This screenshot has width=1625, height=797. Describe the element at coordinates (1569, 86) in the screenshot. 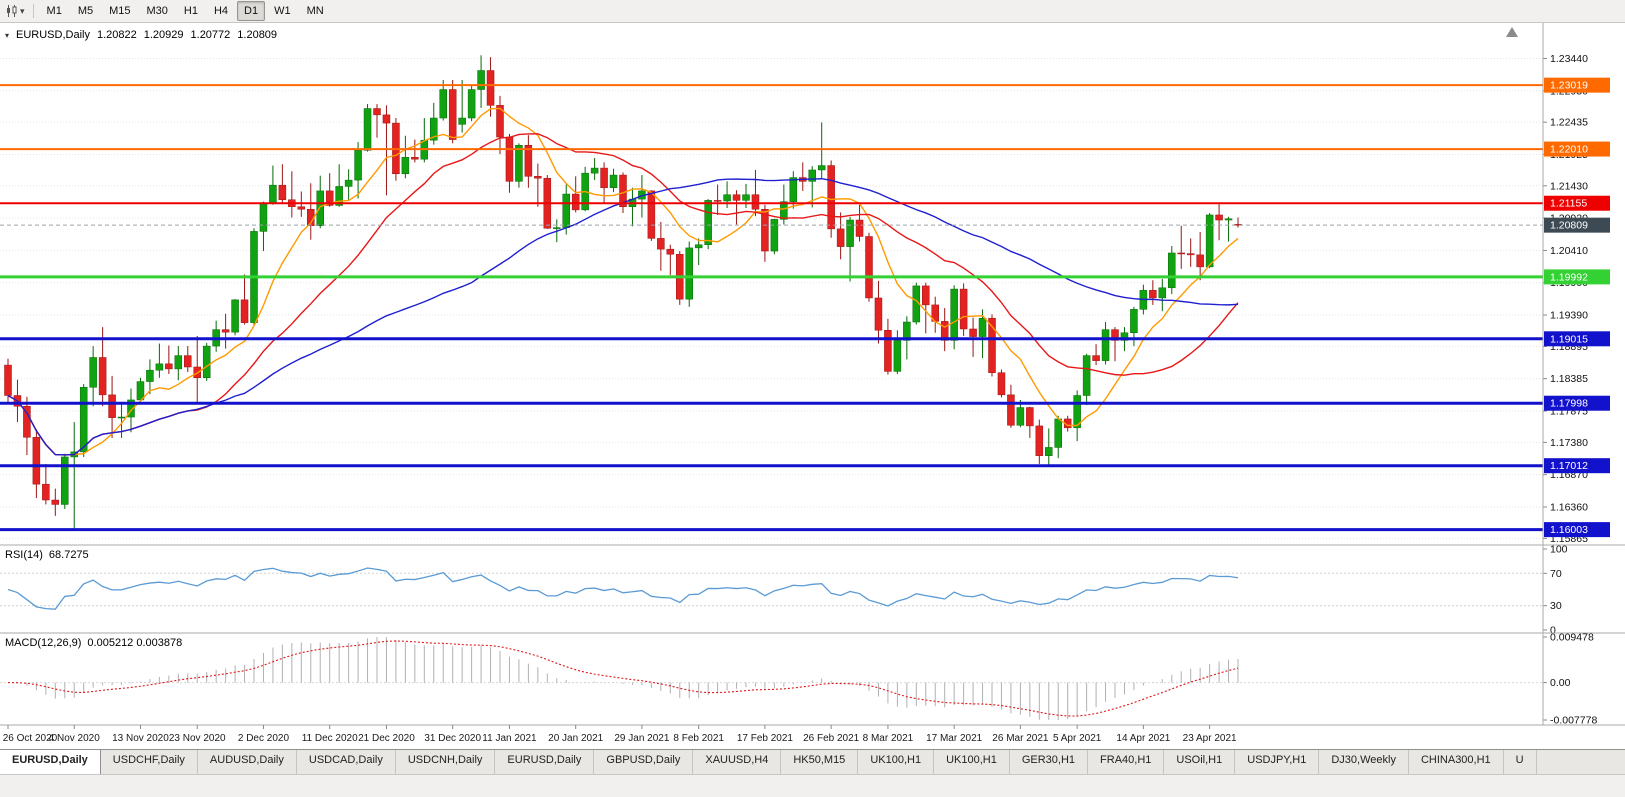

I see `svg-text: 1.23019` at that location.